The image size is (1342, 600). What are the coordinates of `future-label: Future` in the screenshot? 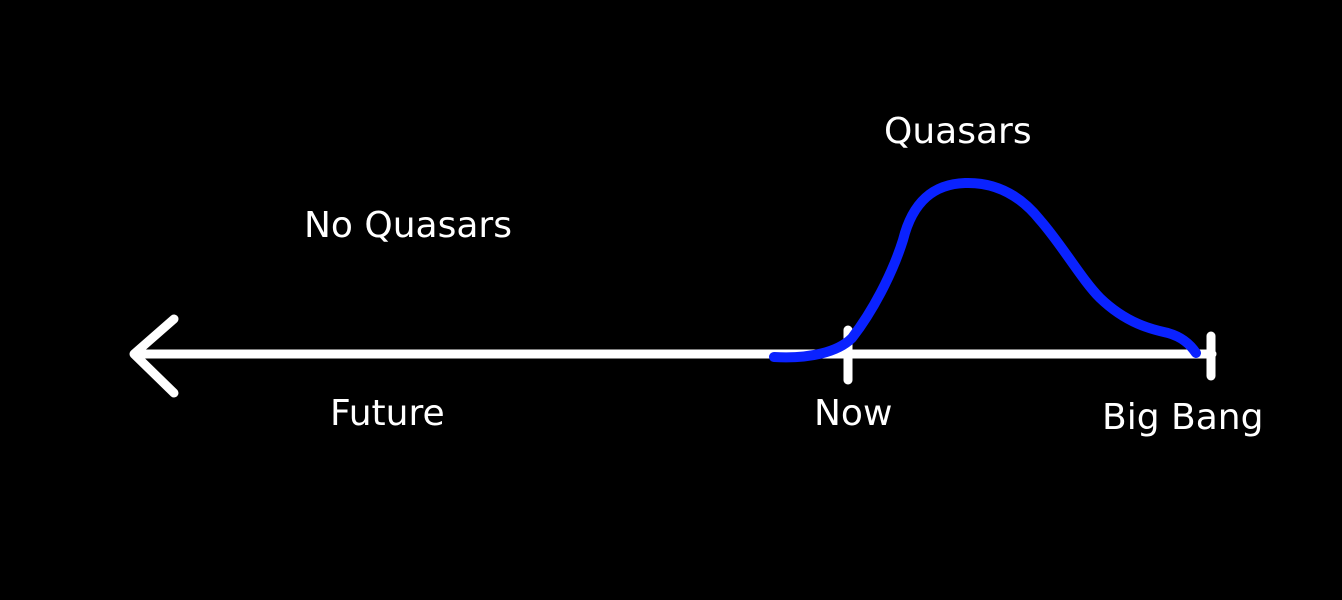 It's located at (387, 413).